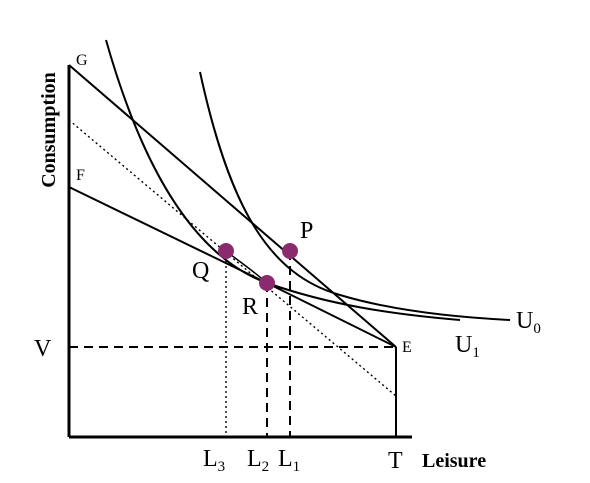 This screenshot has width=590, height=483. I want to click on tick-label-l2: L2, so click(258, 460).